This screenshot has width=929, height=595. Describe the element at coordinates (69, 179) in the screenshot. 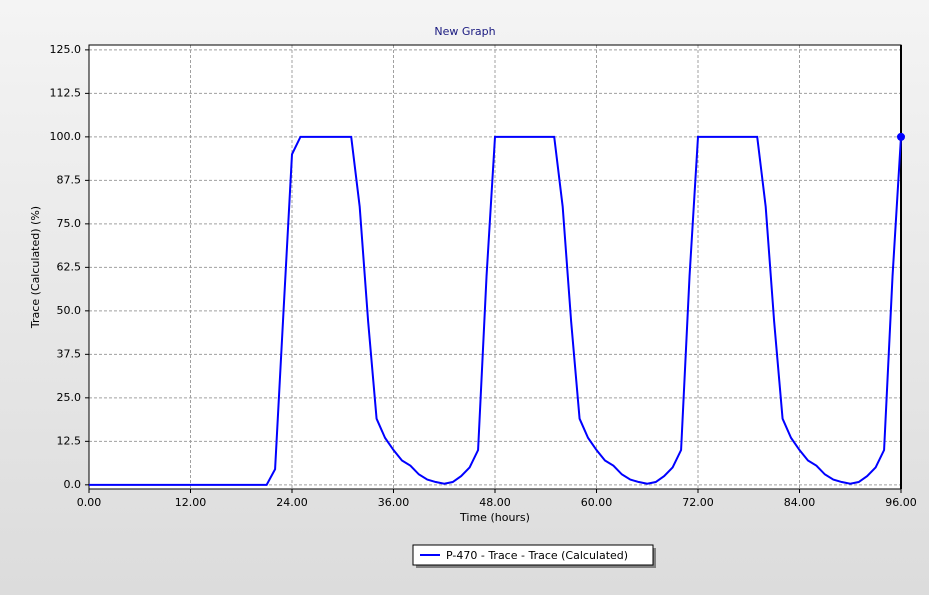

I see `y-tick-label: 87.5` at that location.